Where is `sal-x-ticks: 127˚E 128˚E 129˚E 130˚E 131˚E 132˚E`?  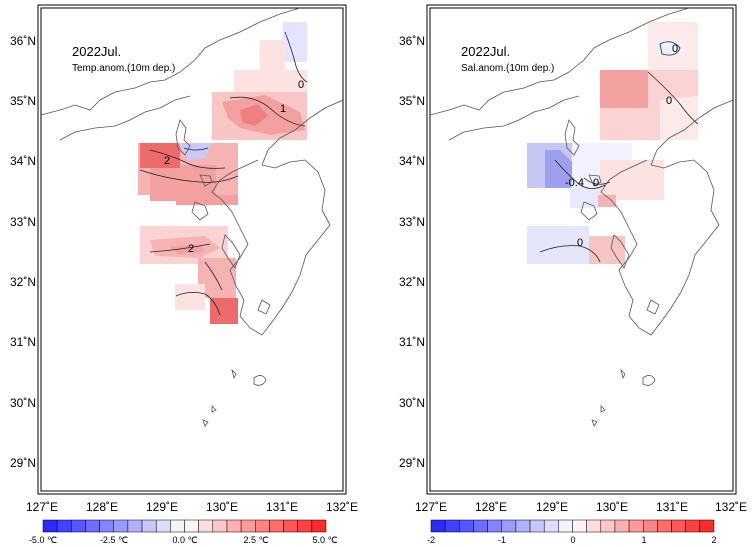
sal-x-ticks: 127˚E 128˚E 129˚E 130˚E 131˚E 132˚E is located at coordinates (581, 507).